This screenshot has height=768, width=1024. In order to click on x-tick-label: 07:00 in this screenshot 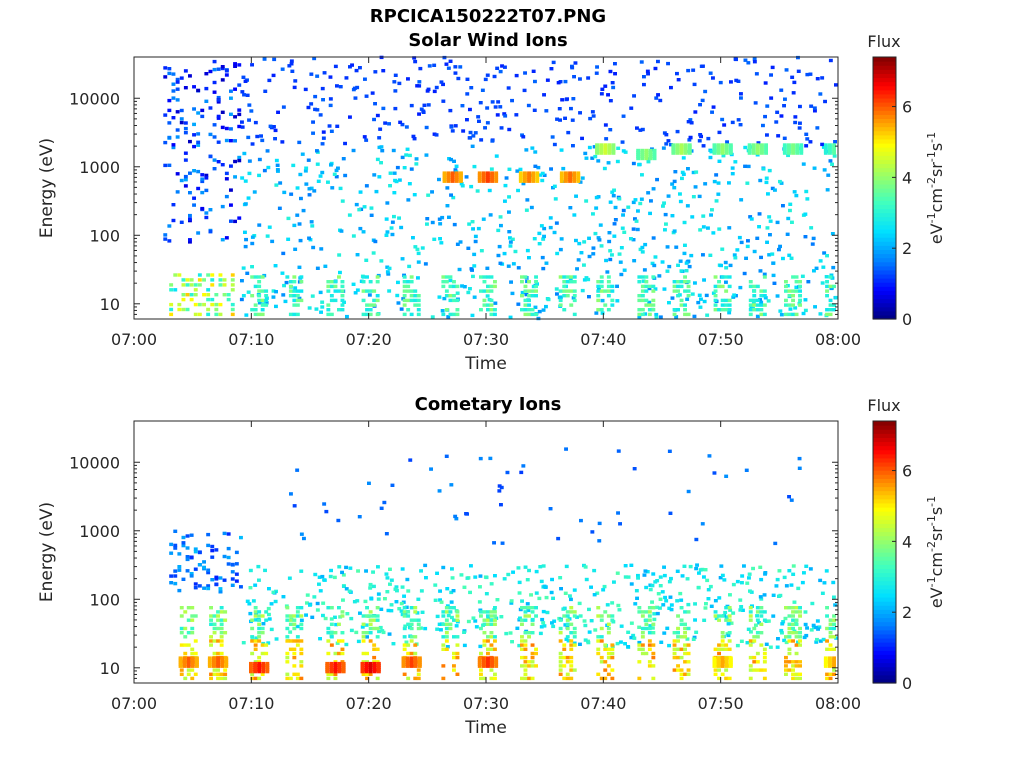, I will do `click(134, 339)`.